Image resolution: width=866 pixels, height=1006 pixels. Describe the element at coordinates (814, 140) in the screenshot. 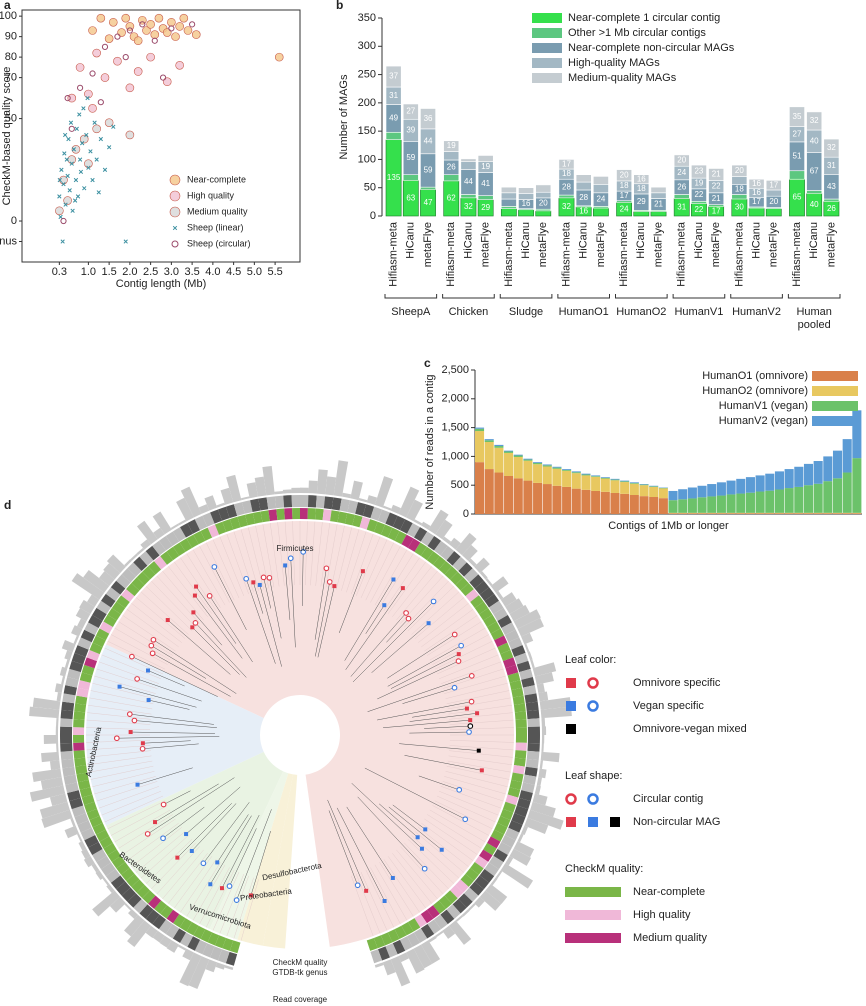

I see `bar-value-label: 40` at that location.